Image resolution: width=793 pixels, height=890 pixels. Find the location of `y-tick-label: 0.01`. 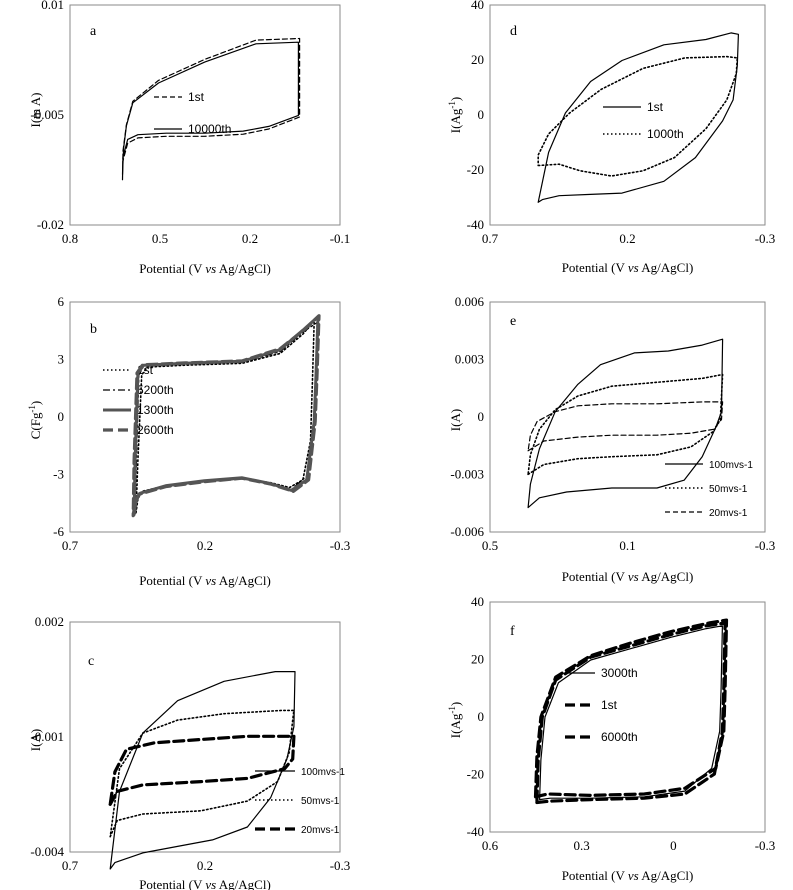

y-tick-label: 0.01 is located at coordinates (52, 6).